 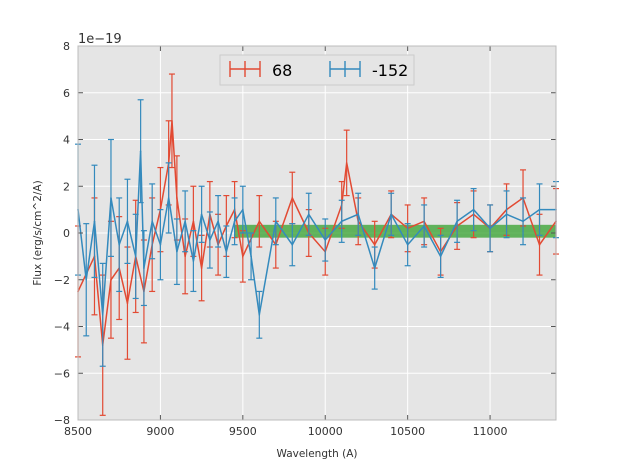 What do you see at coordinates (325, 431) in the screenshot?
I see `x-tick-label: 10000` at bounding box center [325, 431].